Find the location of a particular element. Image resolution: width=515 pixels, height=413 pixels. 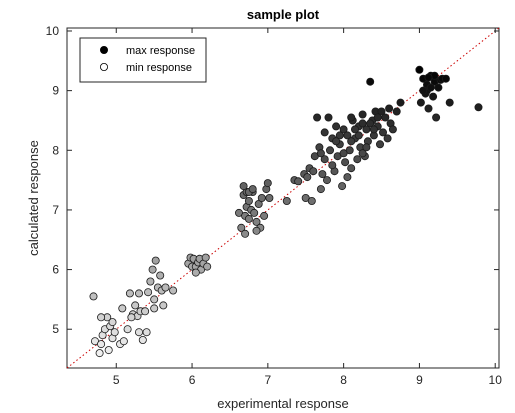

x-tick-label: 6 is located at coordinates (192, 380).